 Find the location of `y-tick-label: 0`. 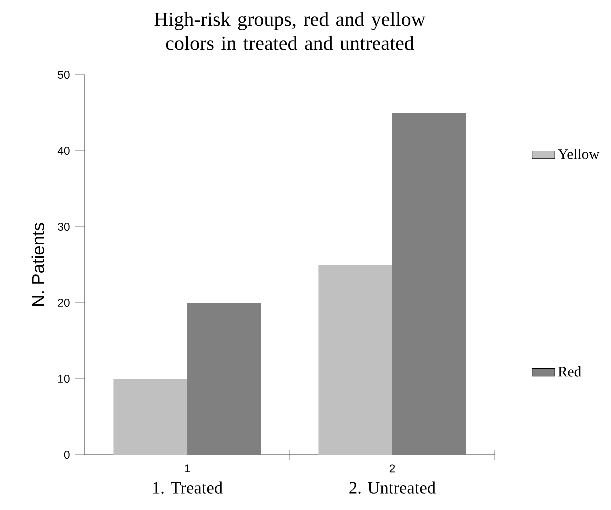

y-tick-label: 0 is located at coordinates (67, 454).